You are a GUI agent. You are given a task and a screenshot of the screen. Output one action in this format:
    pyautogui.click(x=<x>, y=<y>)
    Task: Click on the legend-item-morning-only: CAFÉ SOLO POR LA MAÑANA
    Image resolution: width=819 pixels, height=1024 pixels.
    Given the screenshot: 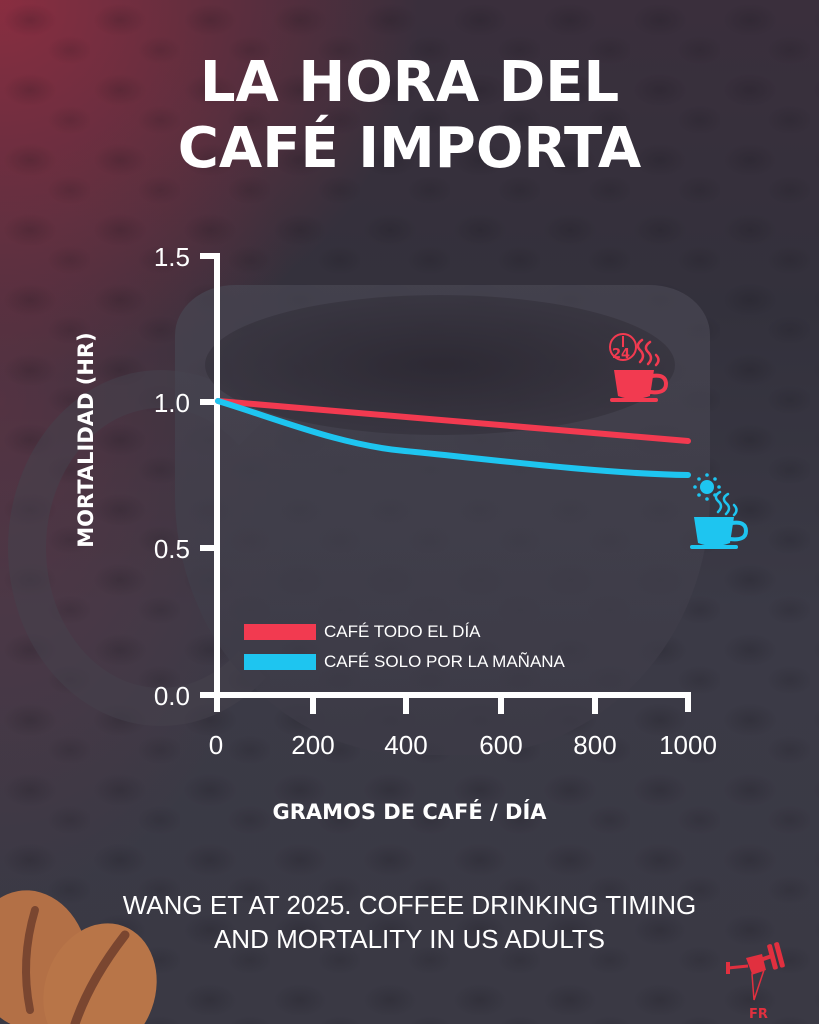 What is the action you would take?
    pyautogui.click(x=404, y=662)
    